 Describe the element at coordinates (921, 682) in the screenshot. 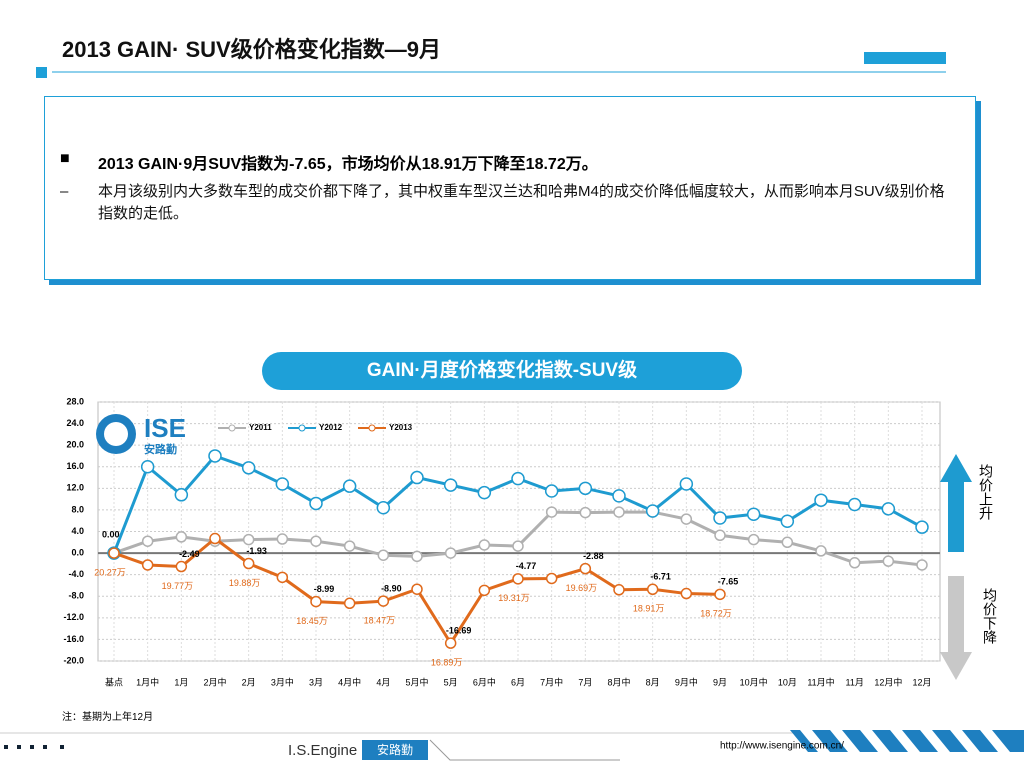

I see `x-tick-label: 12月` at that location.